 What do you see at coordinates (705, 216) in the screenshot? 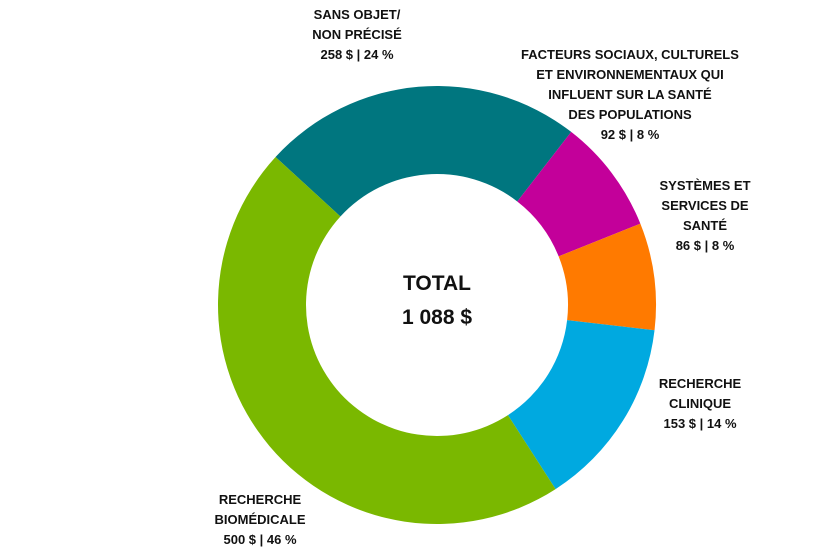
I see `slice-label-systemes-sante: SYSTÈMES ET SERVICES DE SANTÉ 86 $ | 8 %` at bounding box center [705, 216].